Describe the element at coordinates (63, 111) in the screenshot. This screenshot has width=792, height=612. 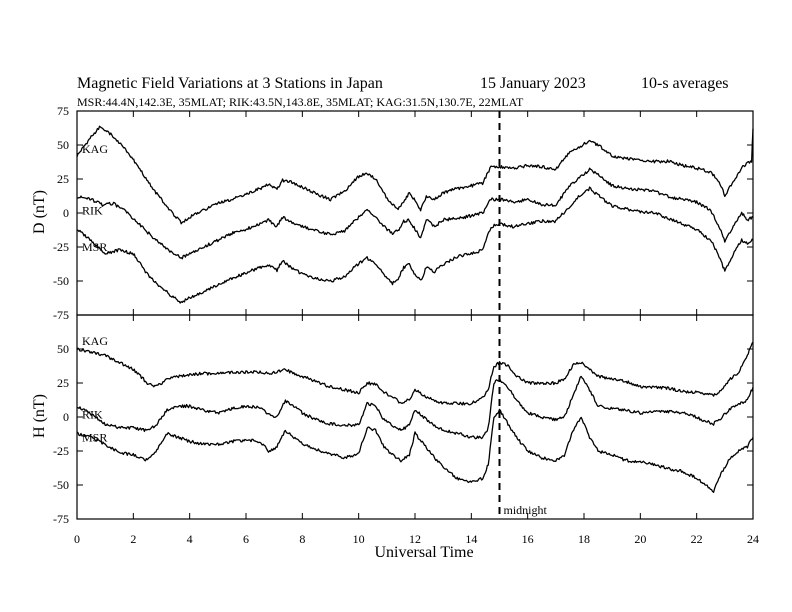
I see `y-tick-label: 75` at that location.